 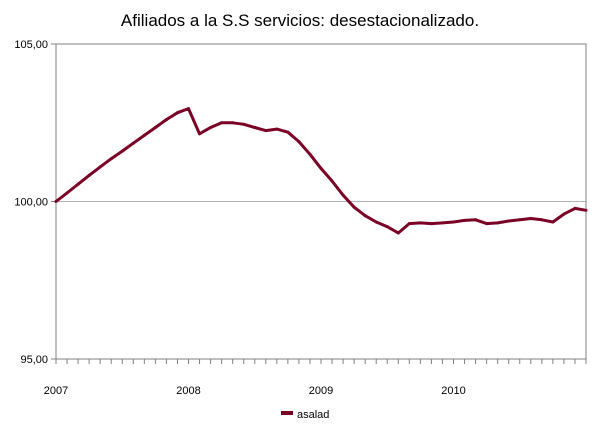 I want to click on x-tick-label: 2008, so click(x=188, y=391).